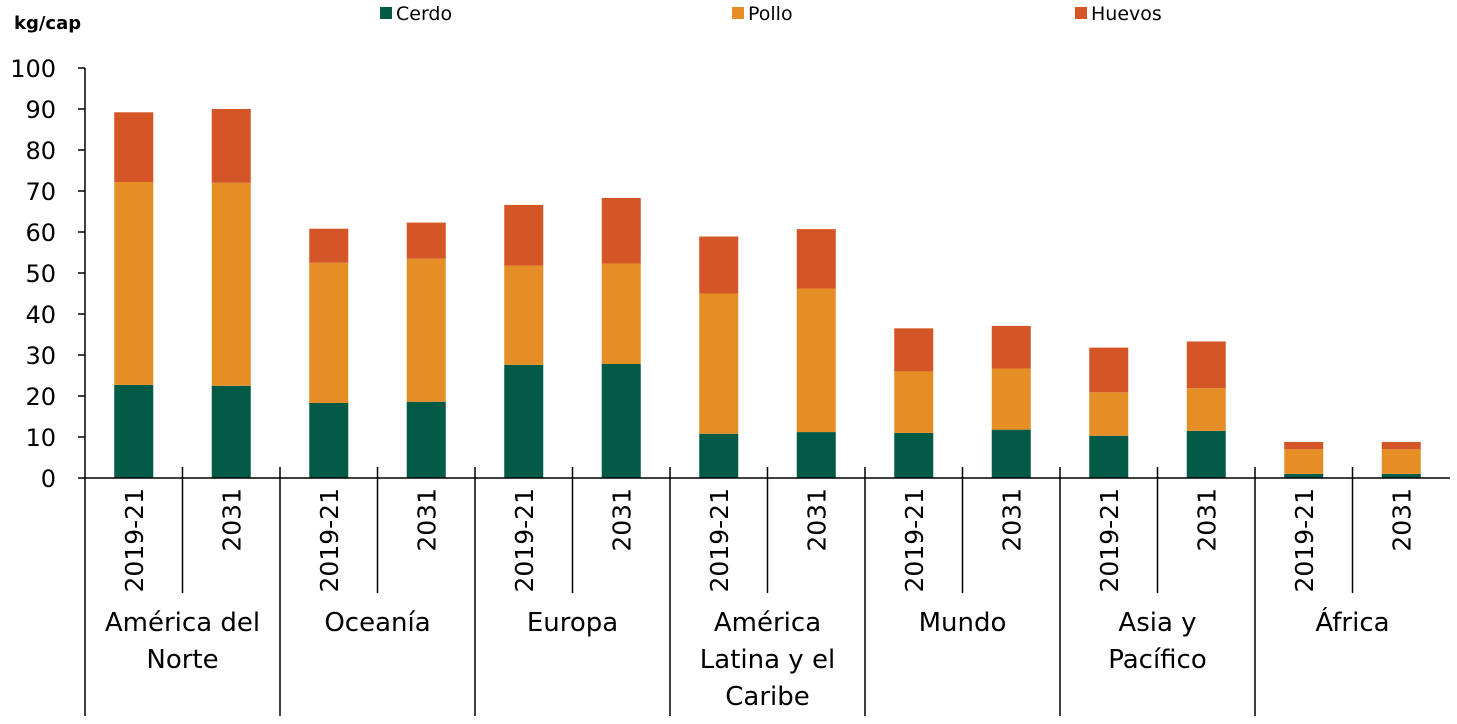 The image size is (1457, 724). Describe the element at coordinates (47, 23) in the screenshot. I see `y-axis-label: kg/cap` at that location.